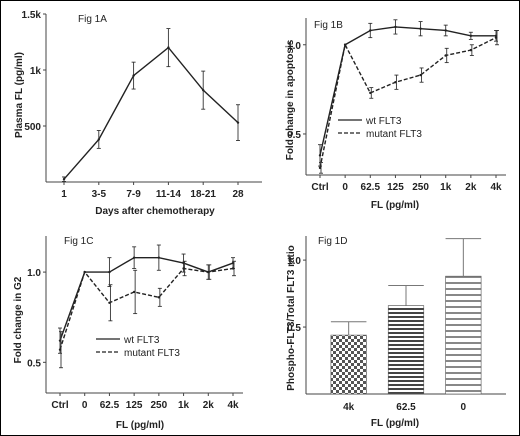 The image size is (520, 436). I want to click on fig1b-series-dashed-line, so click(408, 102).